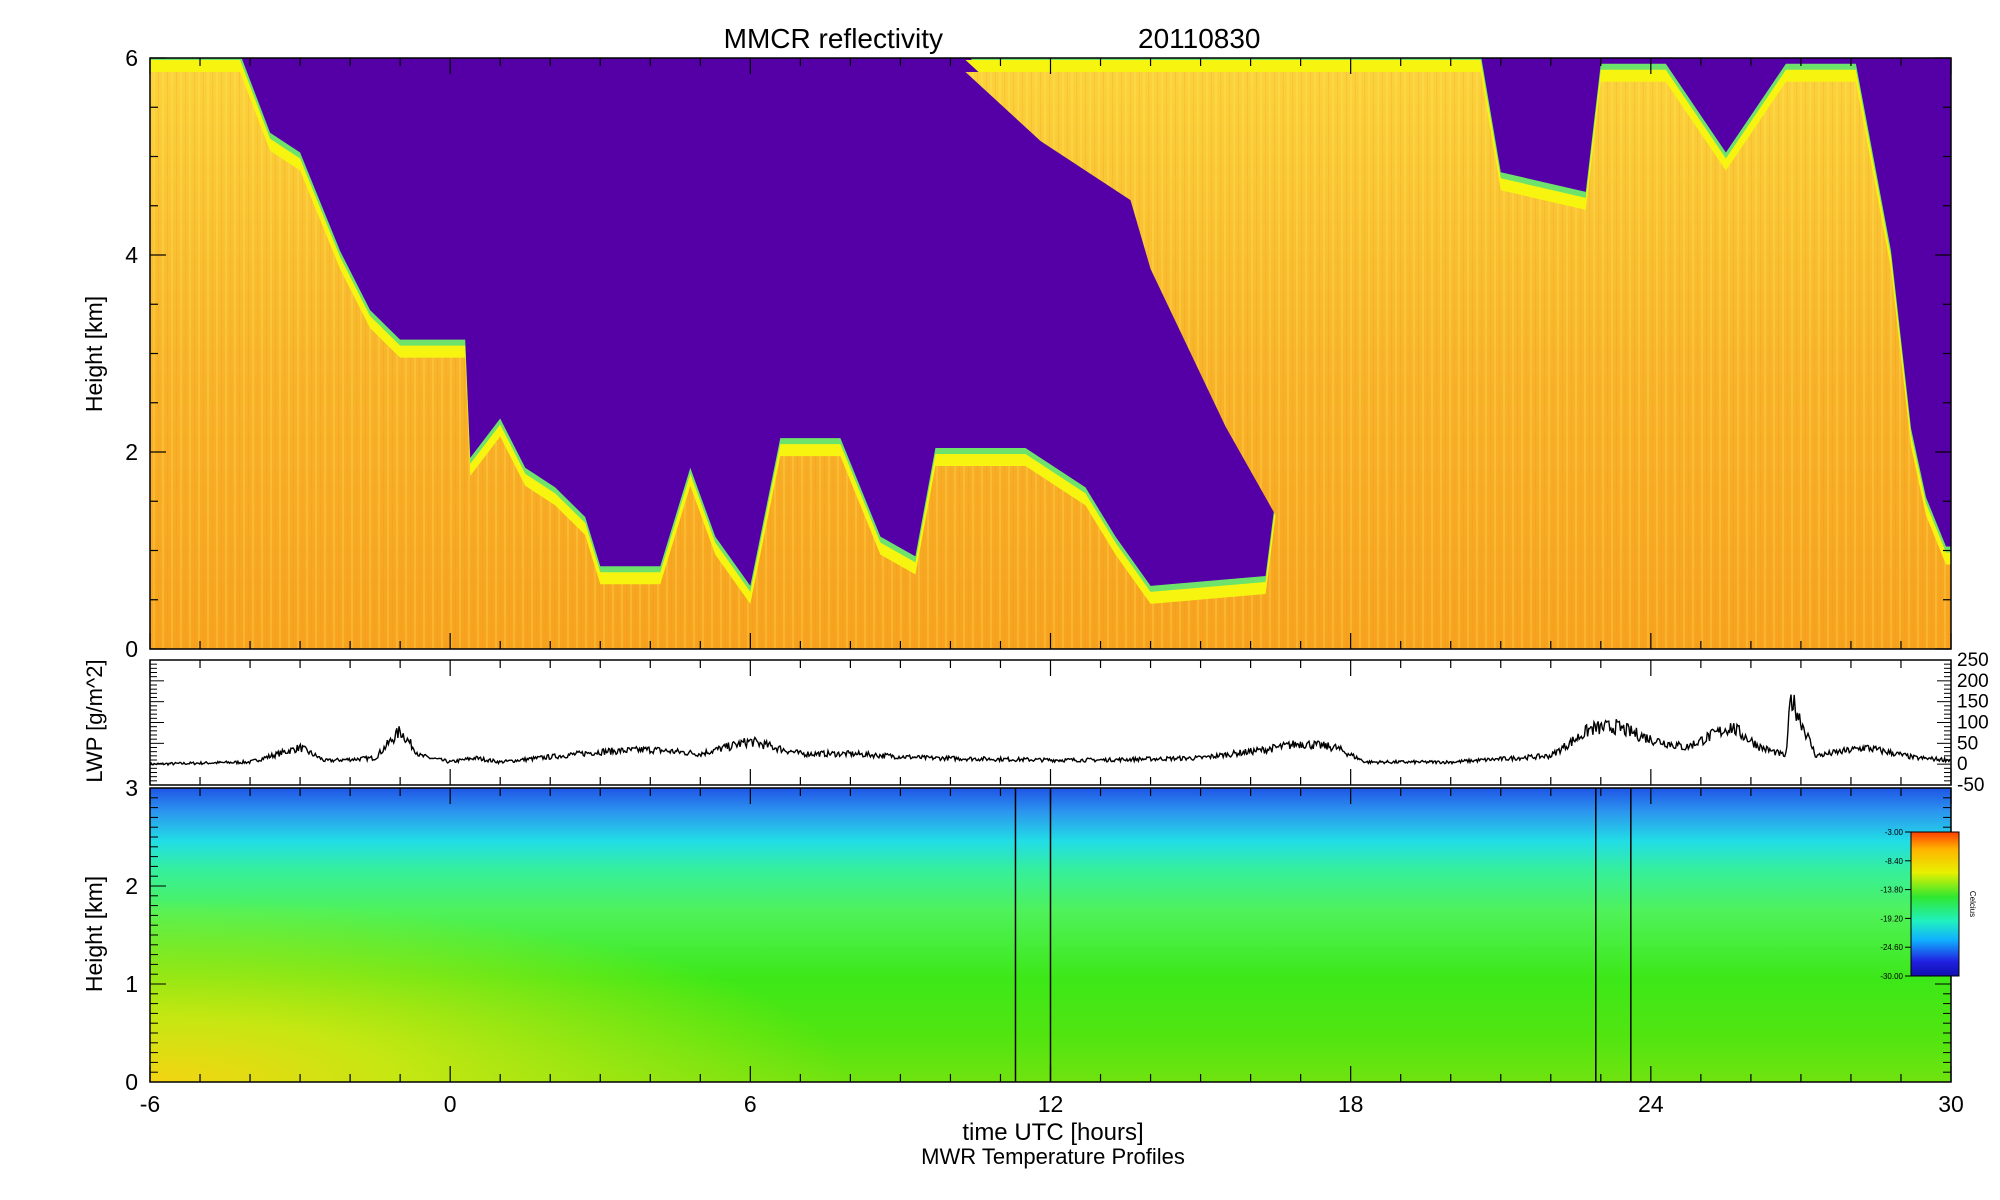  What do you see at coordinates (1895, 904) in the screenshot?
I see `colorbar-ticks: -3.00 -8.40 -13.80 -19.20 -24.60 -30.00` at bounding box center [1895, 904].